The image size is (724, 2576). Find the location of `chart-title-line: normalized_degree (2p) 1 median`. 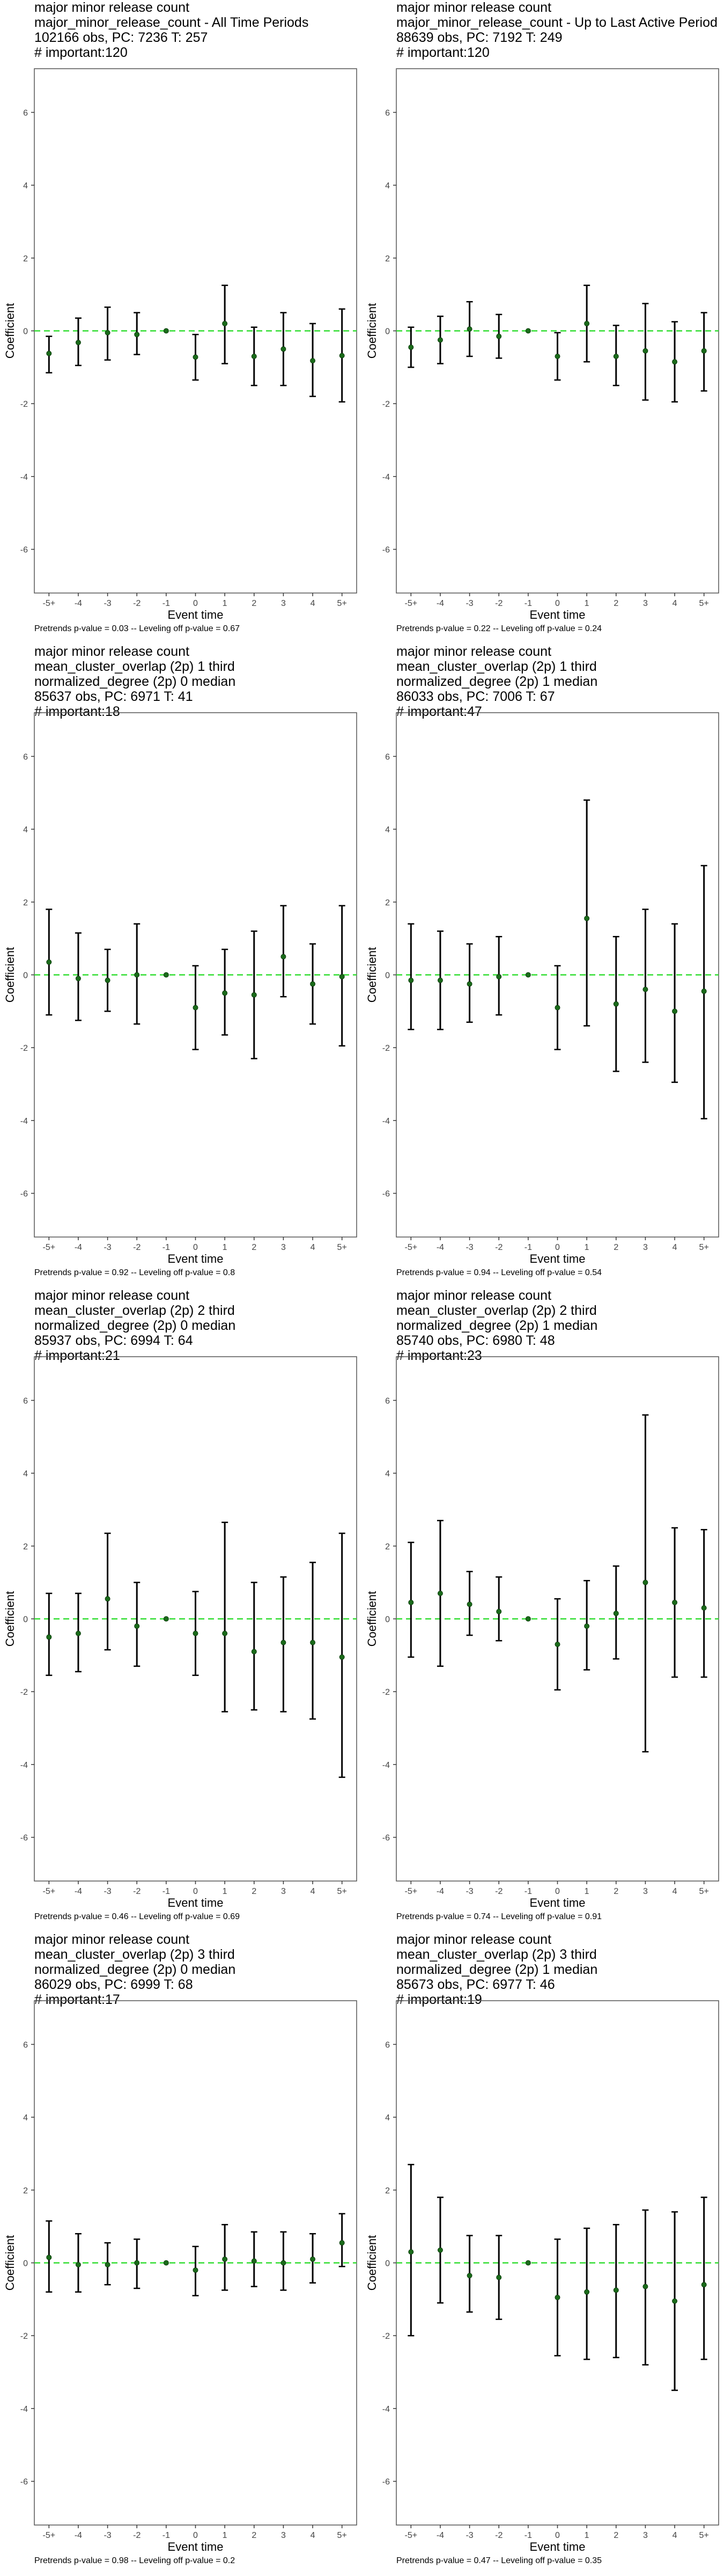

chart-title-line: normalized_degree (2p) 1 median is located at coordinates (497, 1325).